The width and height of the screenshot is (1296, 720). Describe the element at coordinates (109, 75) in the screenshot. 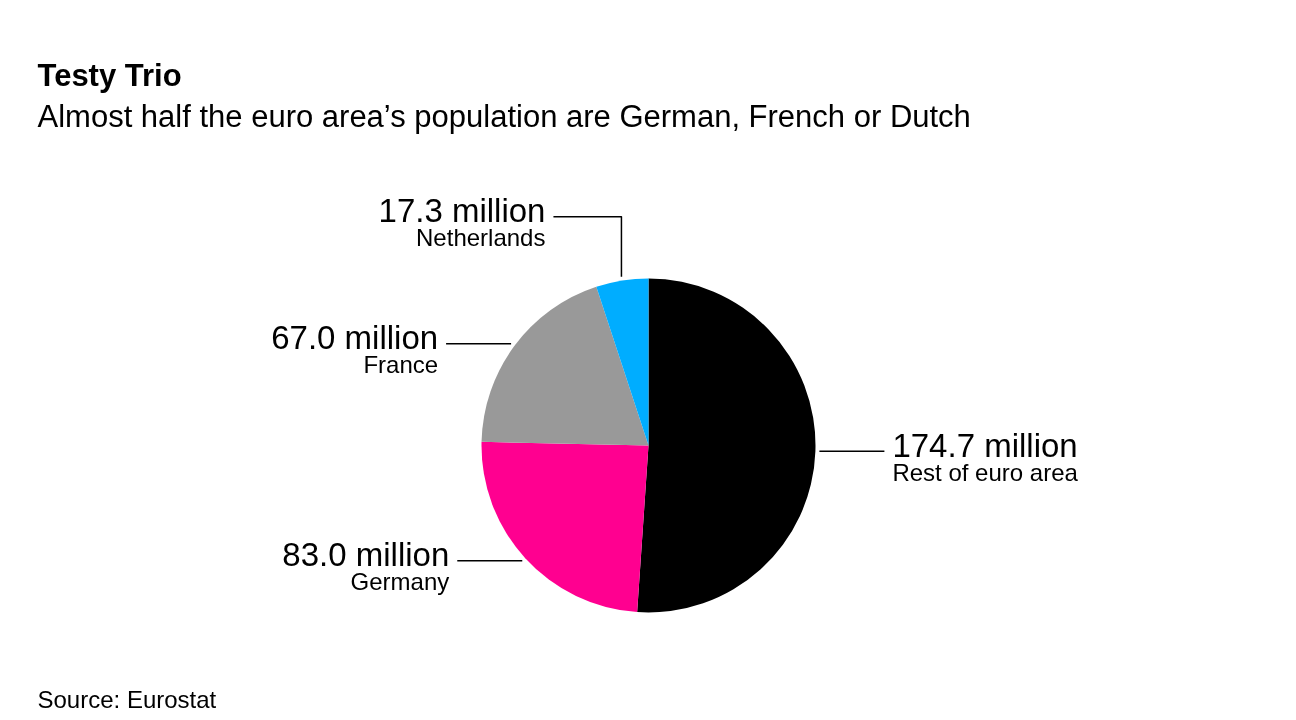

I see `chart-title: Testy Trio` at that location.